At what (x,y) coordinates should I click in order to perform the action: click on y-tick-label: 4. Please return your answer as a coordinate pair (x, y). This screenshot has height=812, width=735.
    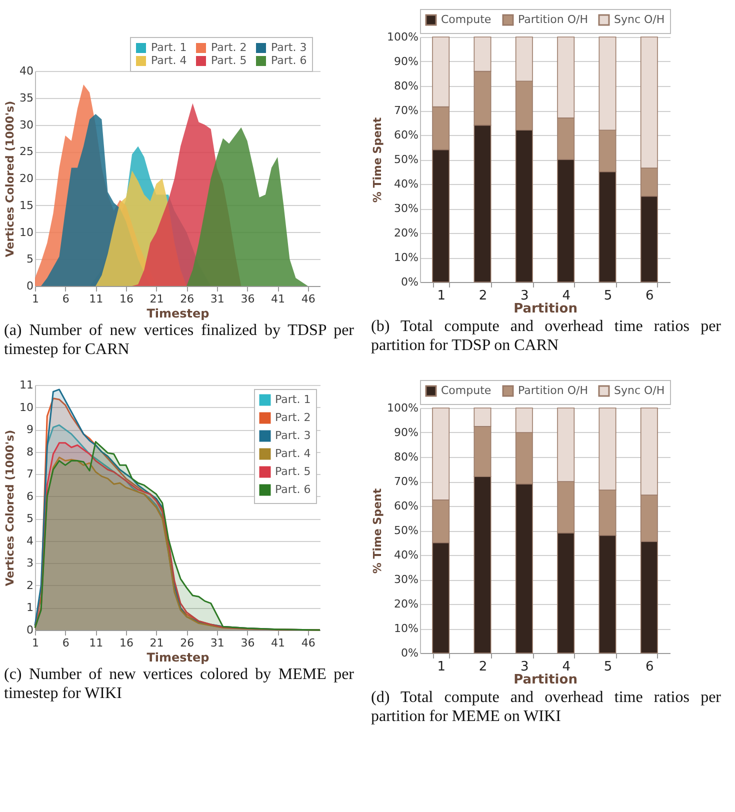
    Looking at the image, I should click on (30, 541).